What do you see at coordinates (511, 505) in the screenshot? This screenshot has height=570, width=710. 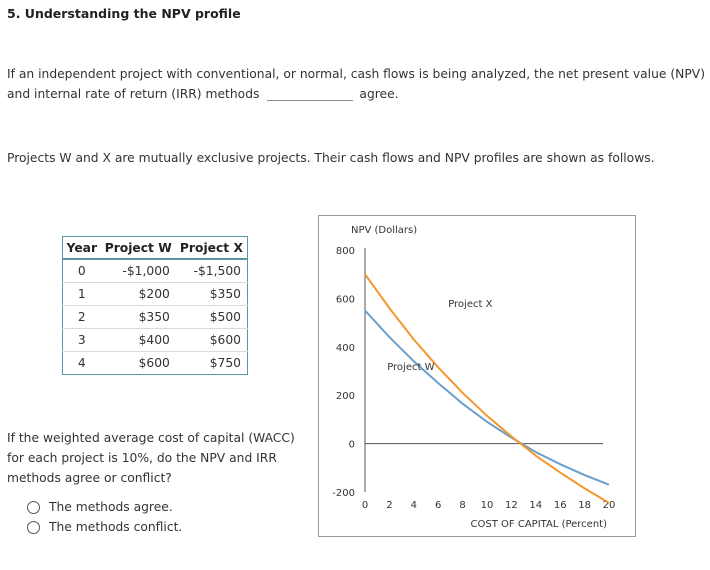 I see `x-tick-label: 12` at bounding box center [511, 505].